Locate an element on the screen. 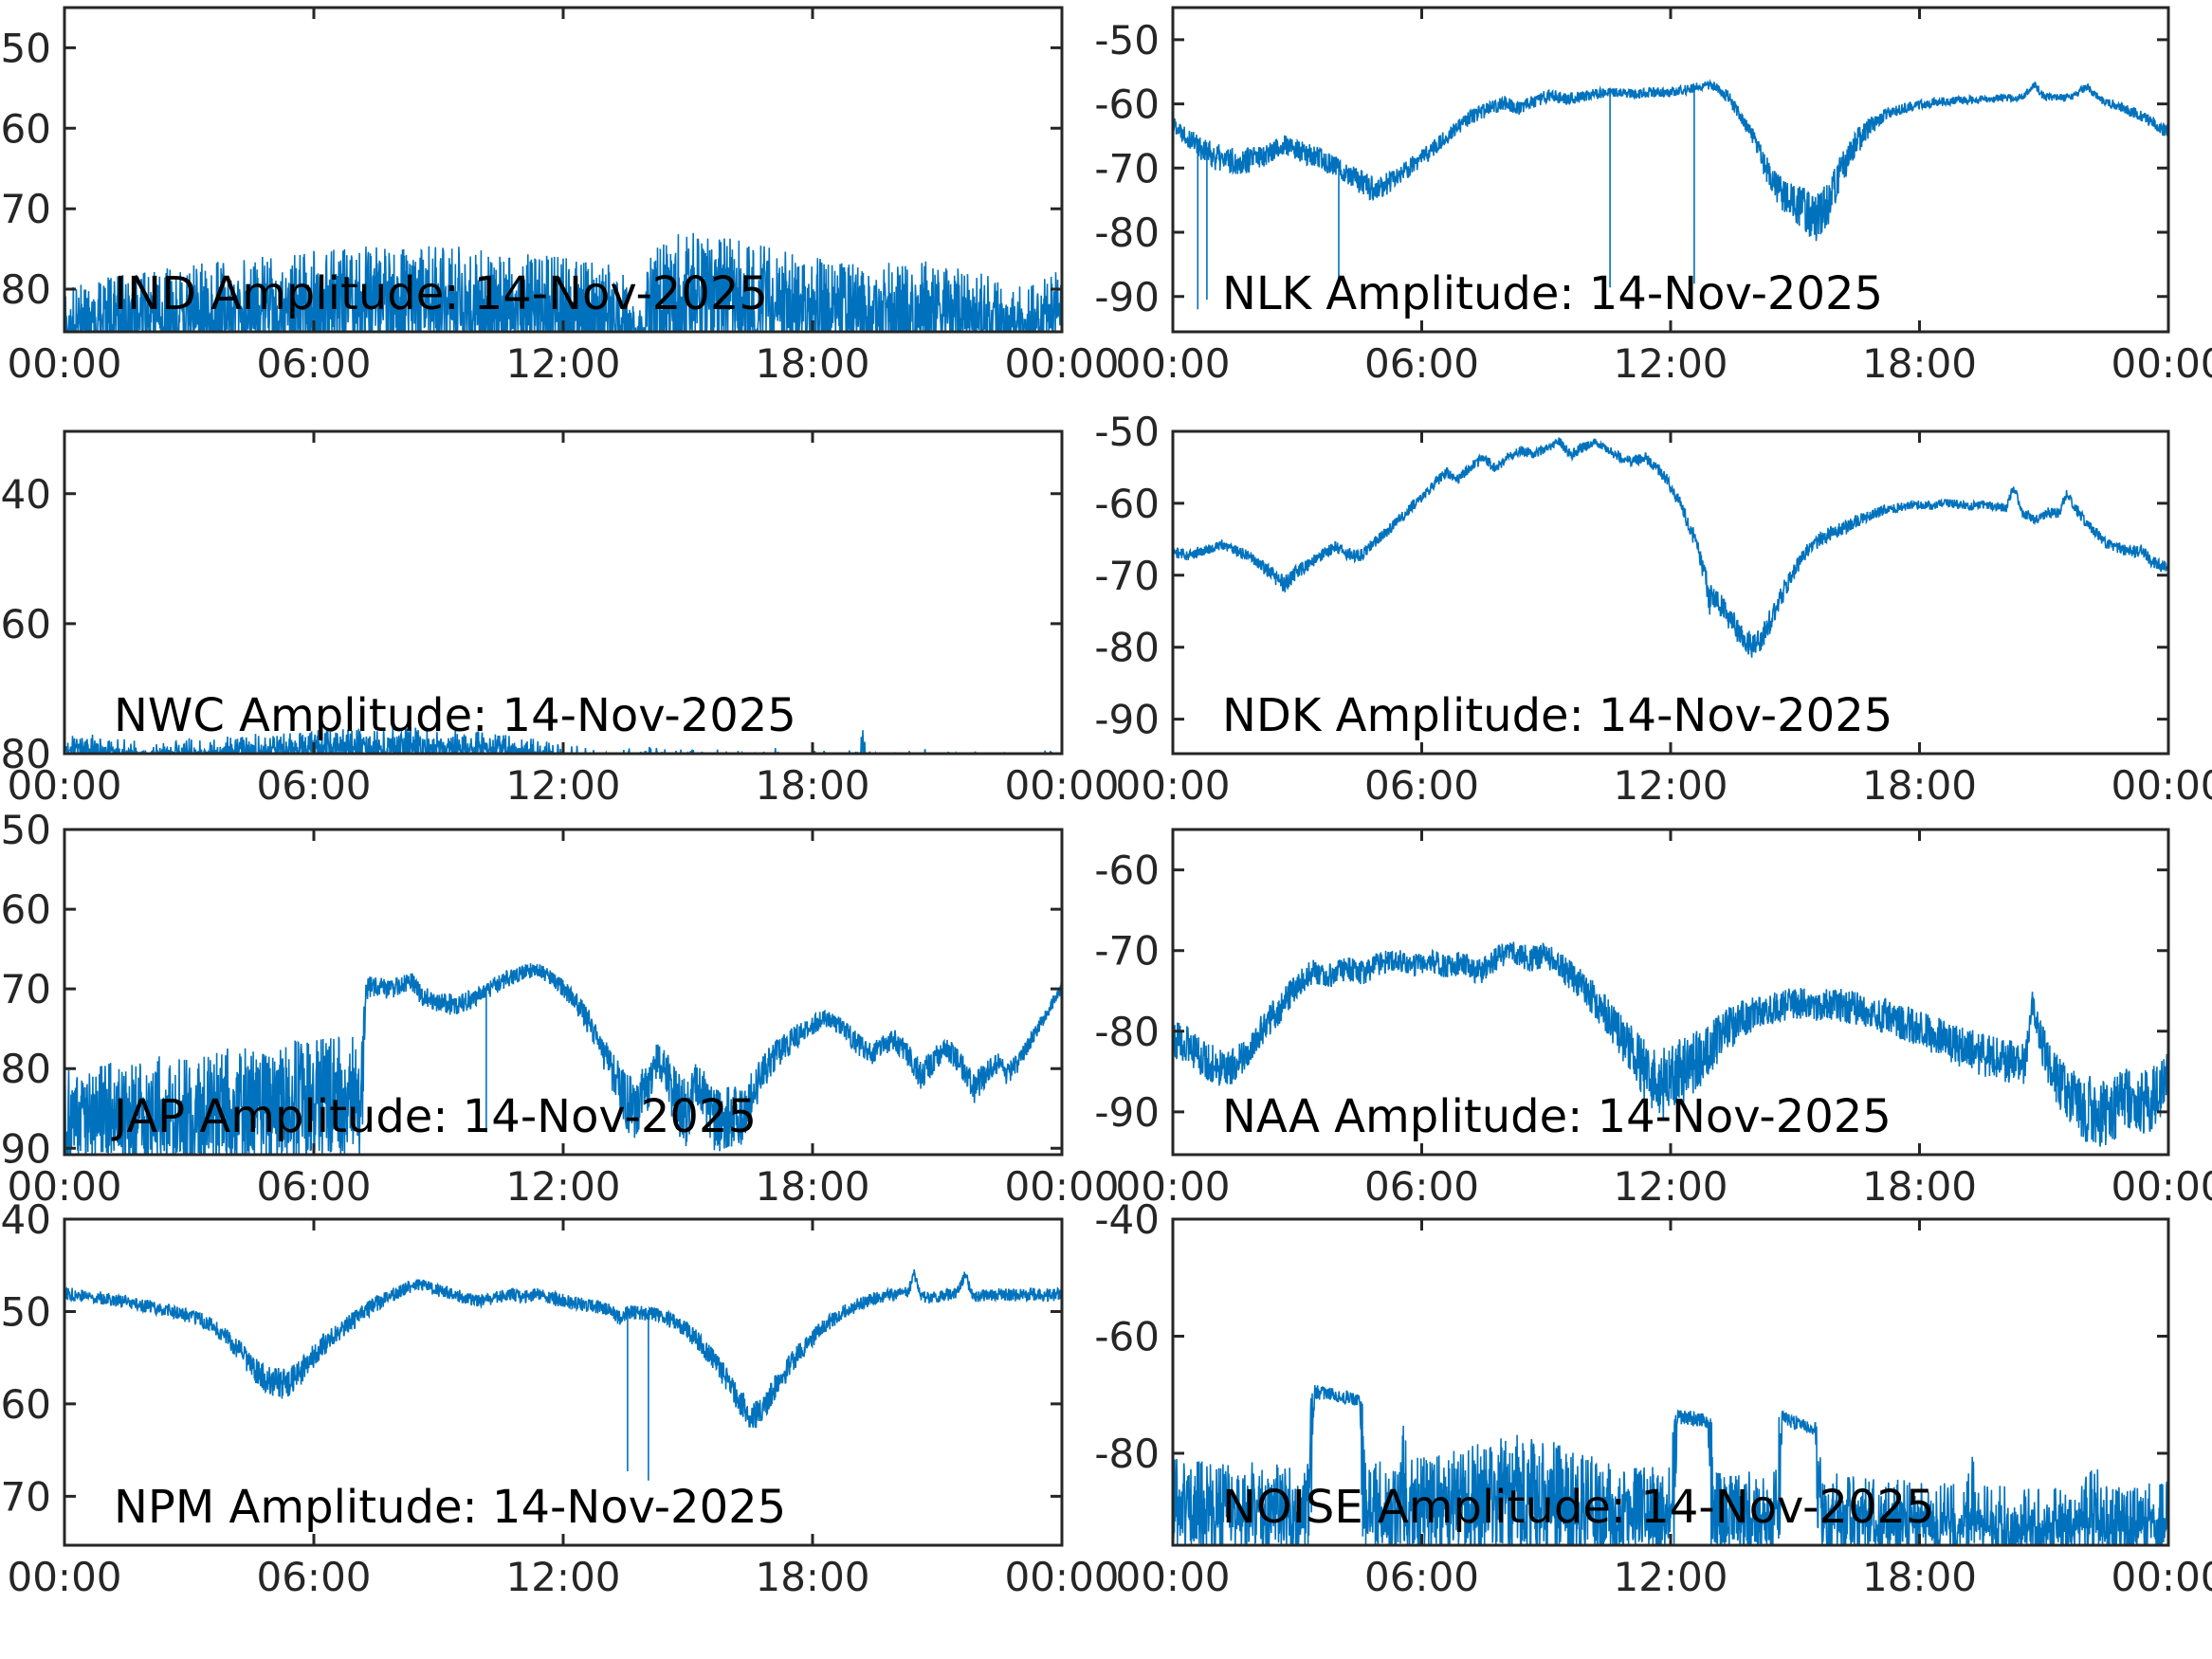 The height and width of the screenshot is (1659, 2212). chart-npm: 00:00 06:00 12:00 18:00 00:00 40 50 60 70 is located at coordinates (560, 1398).